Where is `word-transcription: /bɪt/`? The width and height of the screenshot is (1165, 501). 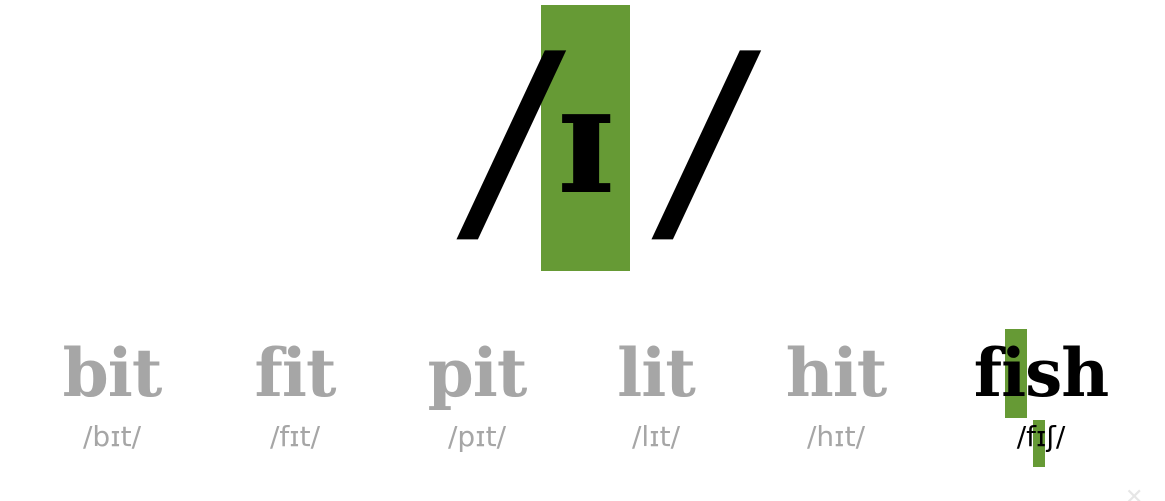
word-transcription: /bɪt/ is located at coordinates (112, 436).